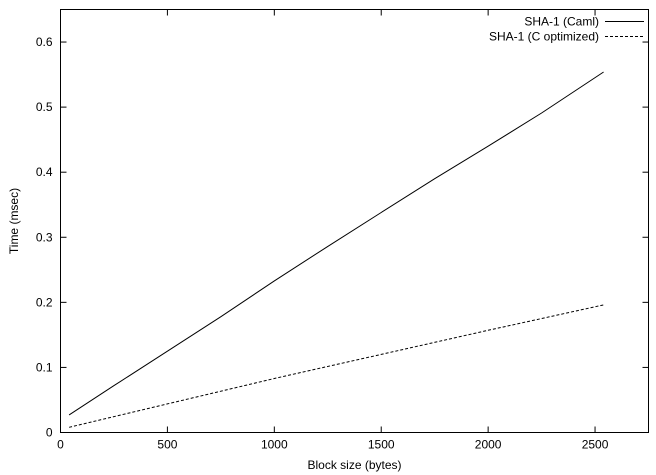 The image size is (656, 475). What do you see at coordinates (60, 445) in the screenshot?
I see `x-tick-label: 0` at bounding box center [60, 445].